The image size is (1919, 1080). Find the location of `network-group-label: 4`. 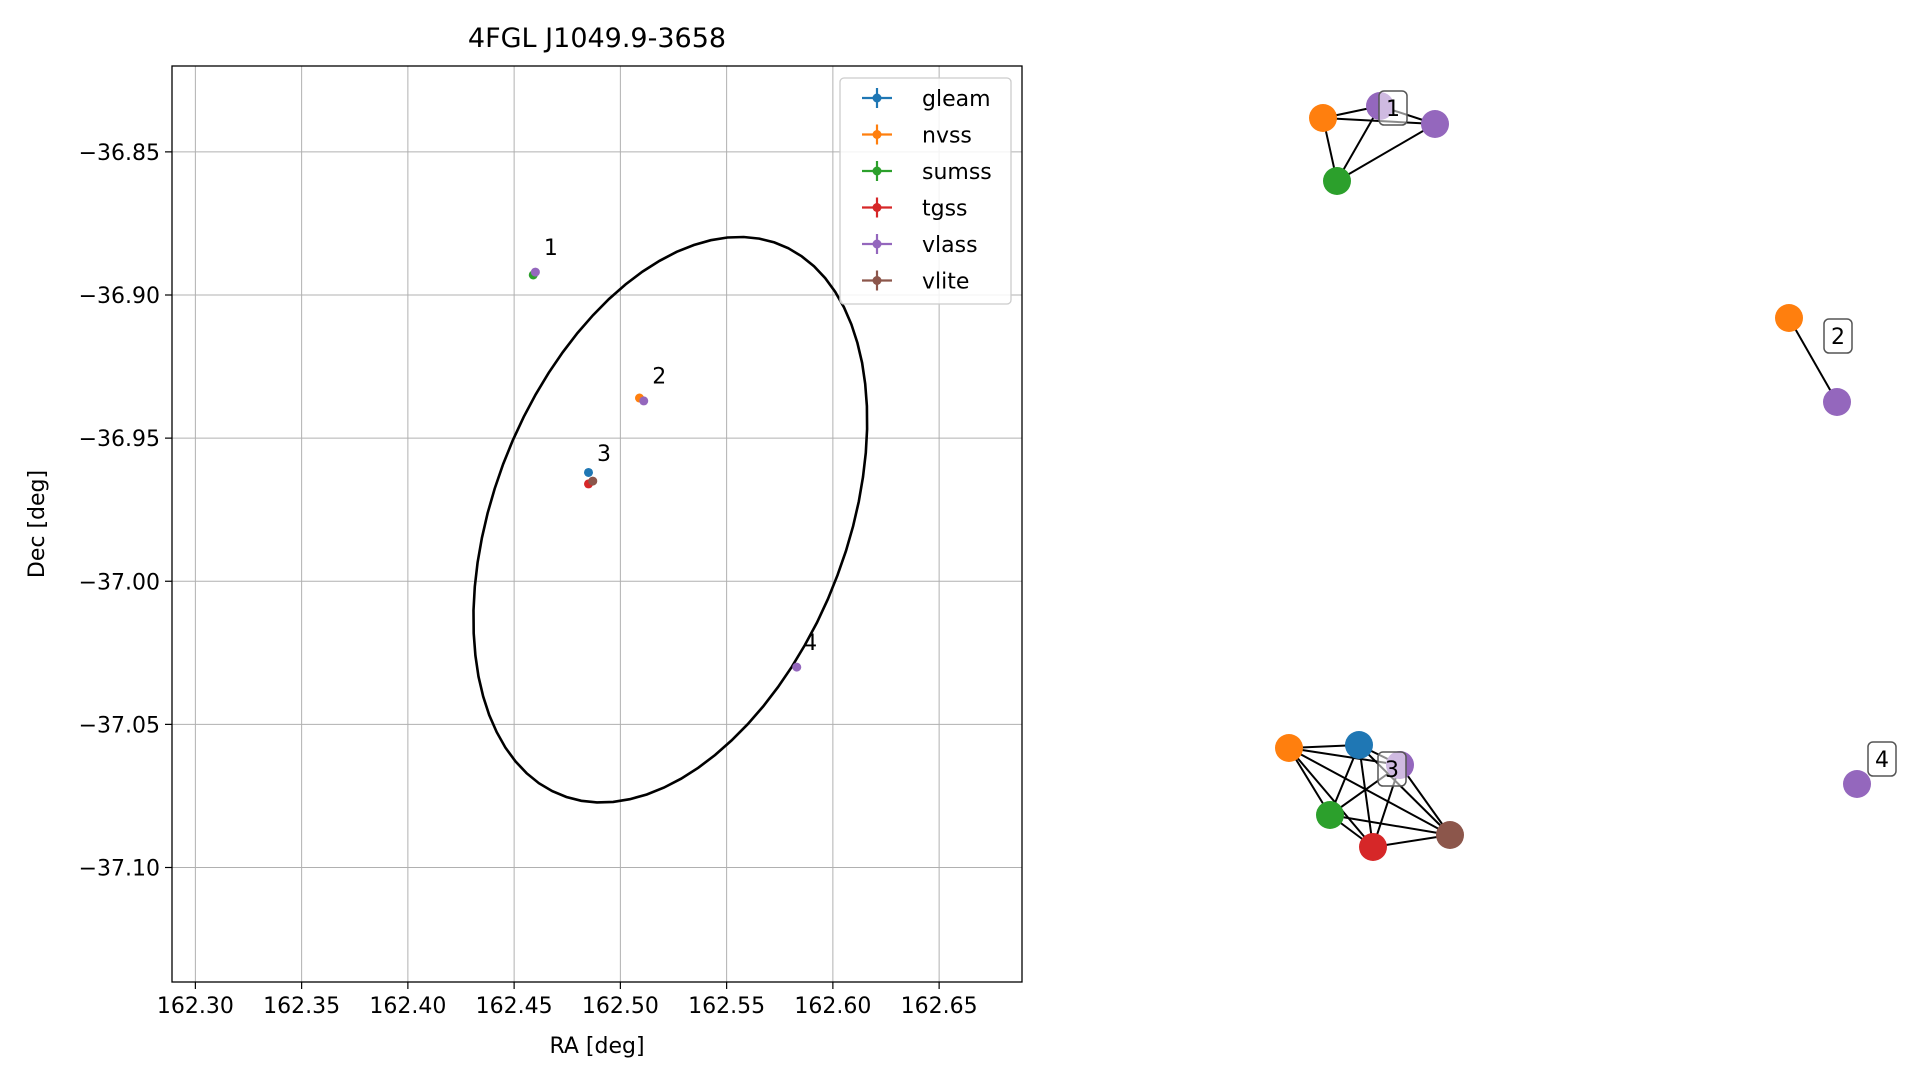

network-group-label: 4 is located at coordinates (1882, 759).